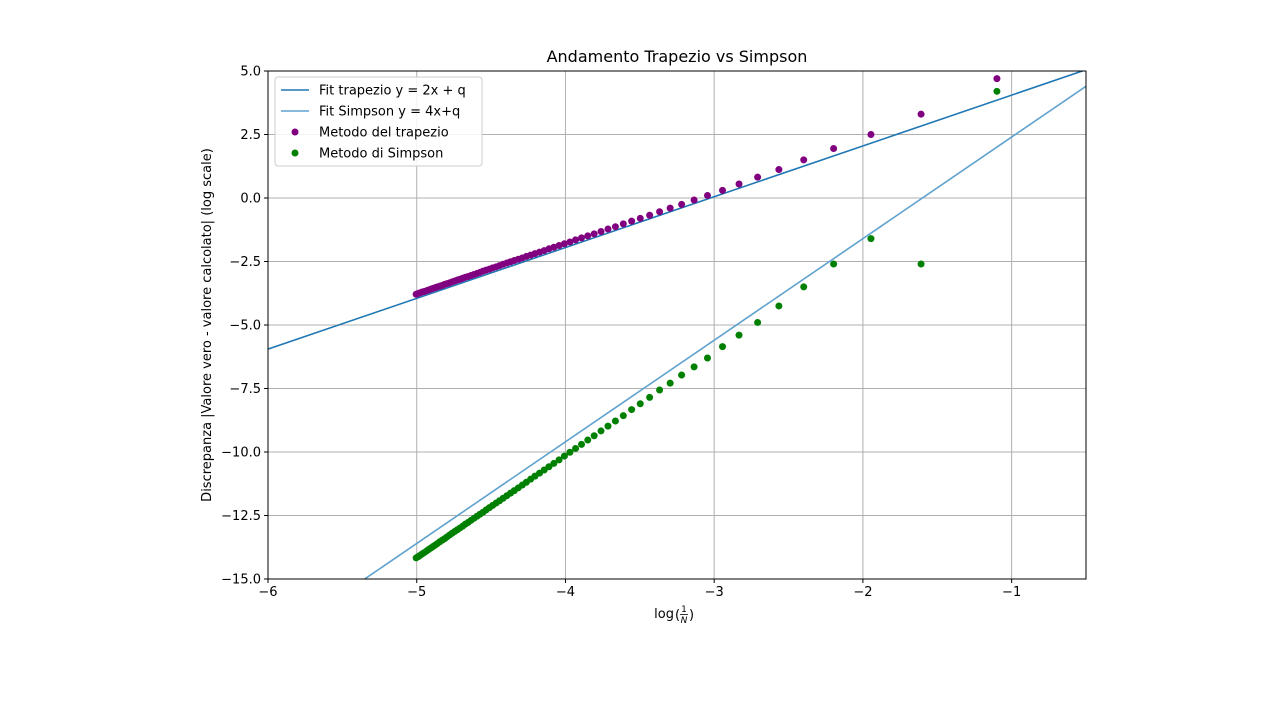 Image resolution: width=1280 pixels, height=702 pixels. I want to click on x-axis-label: log ( 1 N ), so click(674, 615).